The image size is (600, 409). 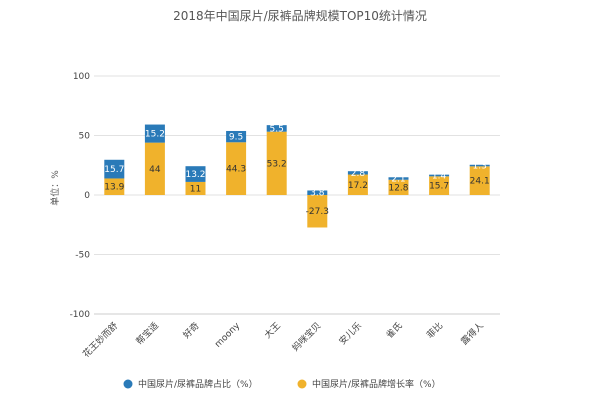 I want to click on growth-data-label: 11, so click(x=195, y=189).